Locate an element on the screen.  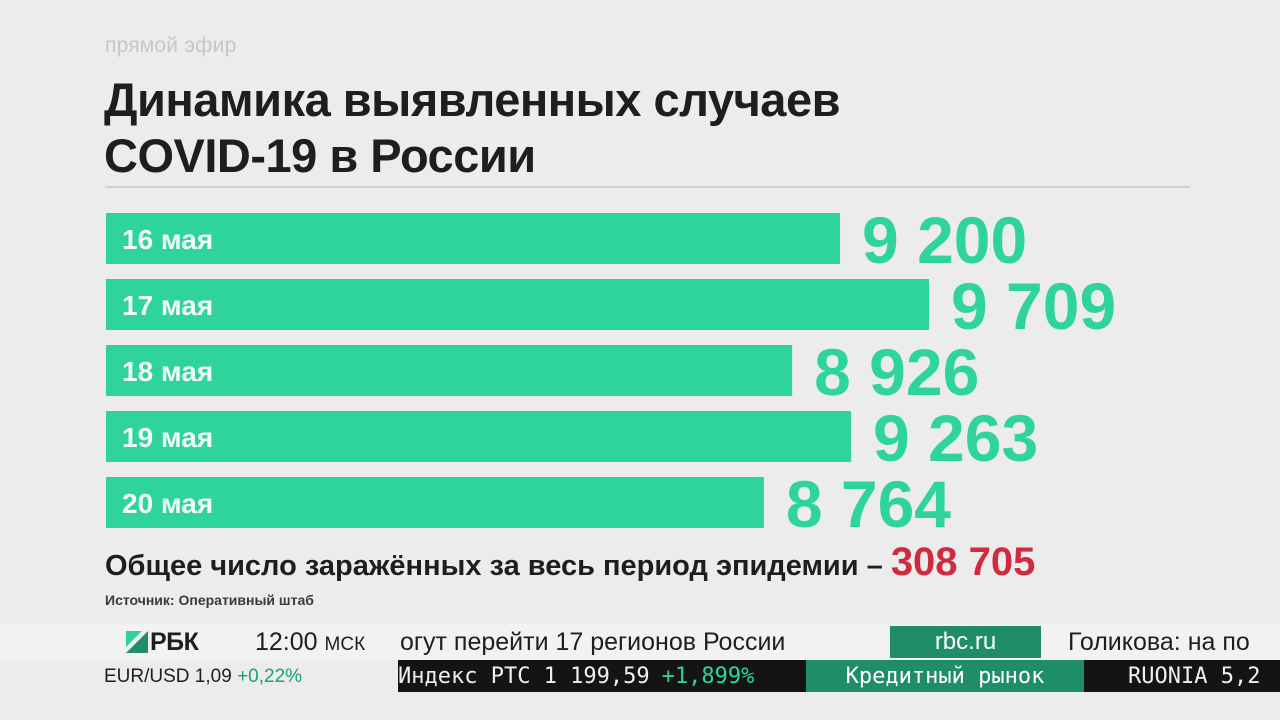
fx-label: EUR/USD 1,09 is located at coordinates (168, 676).